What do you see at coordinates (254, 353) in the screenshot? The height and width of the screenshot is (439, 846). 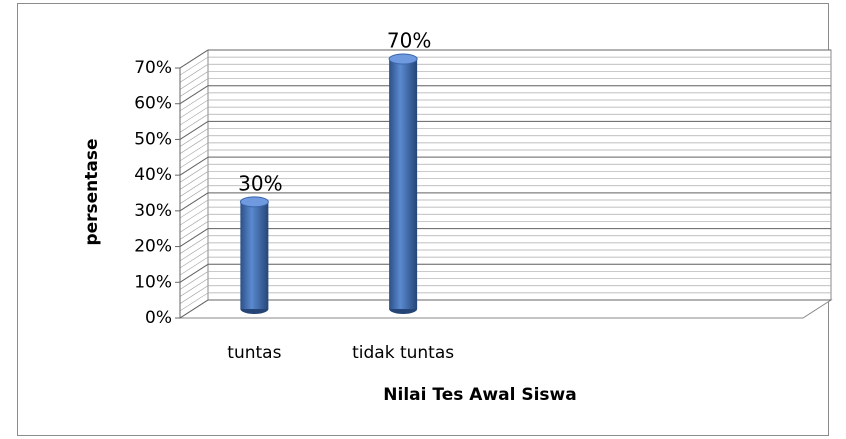 I see `x-tick-label: tuntas` at bounding box center [254, 353].